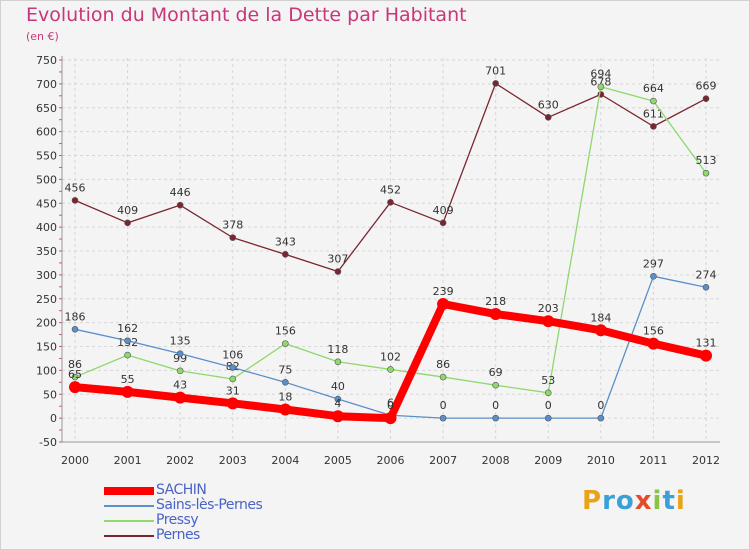 This screenshot has height=550, width=750. I want to click on x-tick-label: 2011, so click(653, 460).